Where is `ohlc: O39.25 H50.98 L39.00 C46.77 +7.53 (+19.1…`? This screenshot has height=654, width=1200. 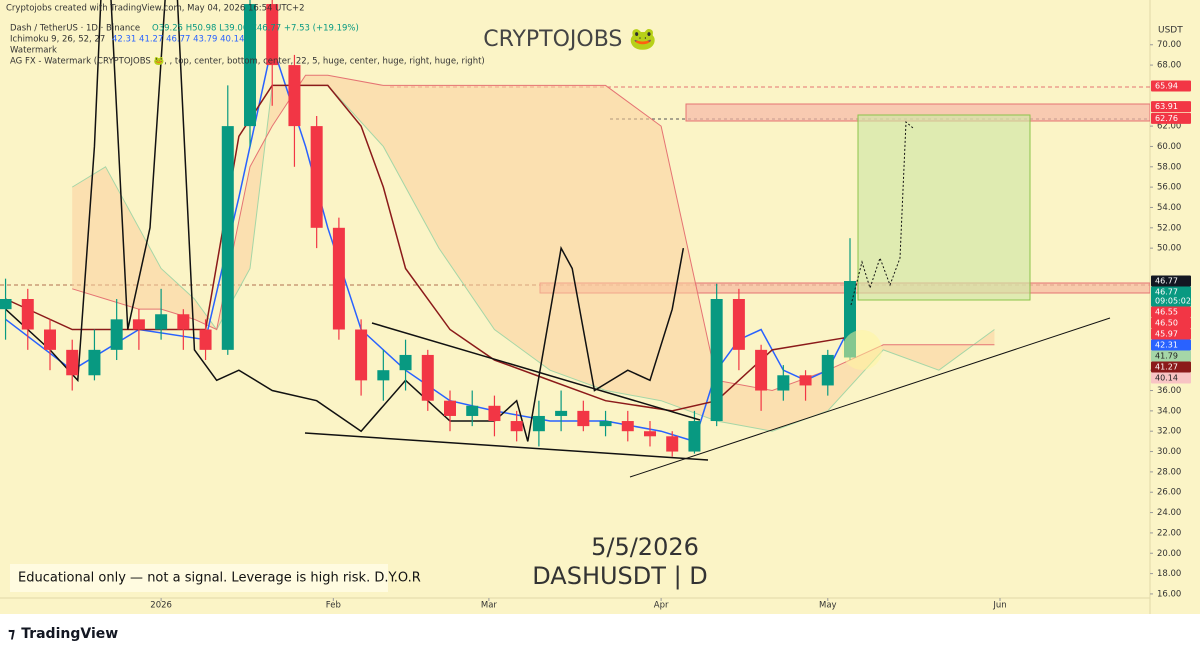
ohlc: O39.25 H50.98 L39.00 C46.77 +7.53 (+19.1… is located at coordinates (255, 29).